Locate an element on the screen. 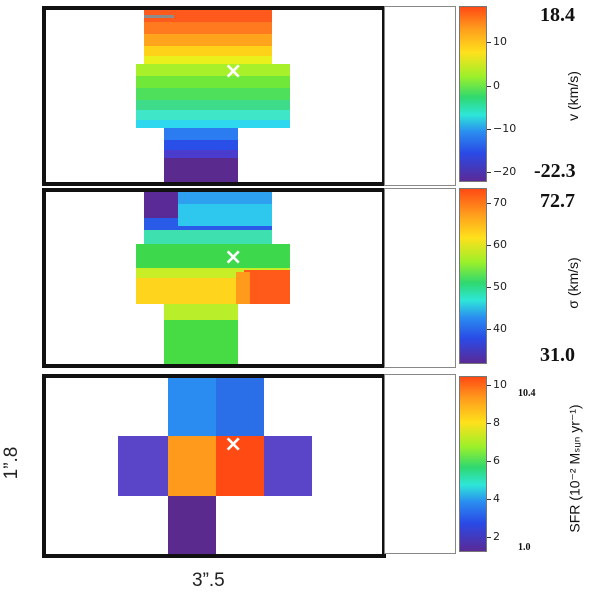  sfr-tick: 8 is located at coordinates (496, 422).